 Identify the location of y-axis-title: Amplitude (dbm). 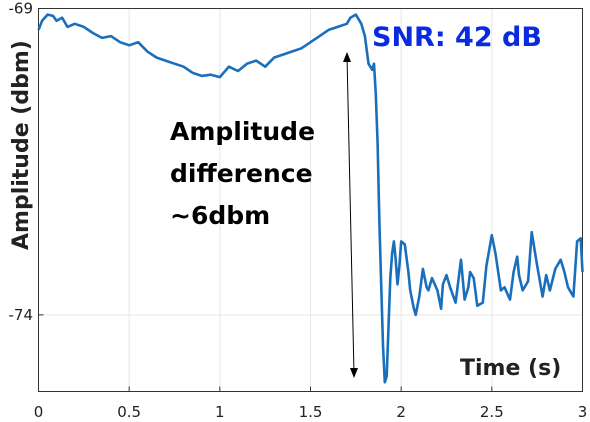
(21, 145).